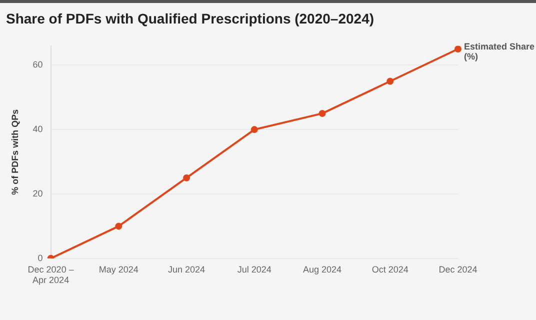  What do you see at coordinates (37, 129) in the screenshot?
I see `y-tick-label: 40` at bounding box center [37, 129].